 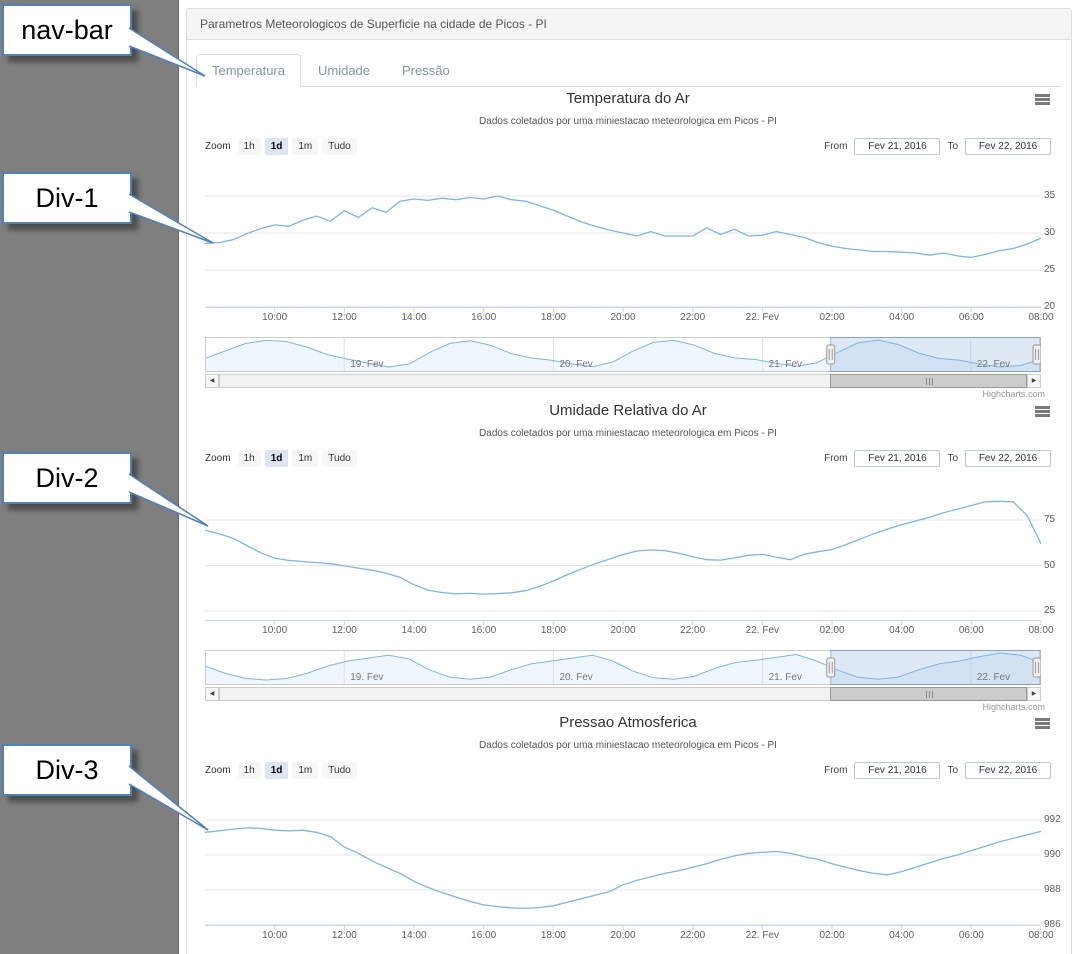 I want to click on y-axis-label: 75, so click(x=1050, y=520).